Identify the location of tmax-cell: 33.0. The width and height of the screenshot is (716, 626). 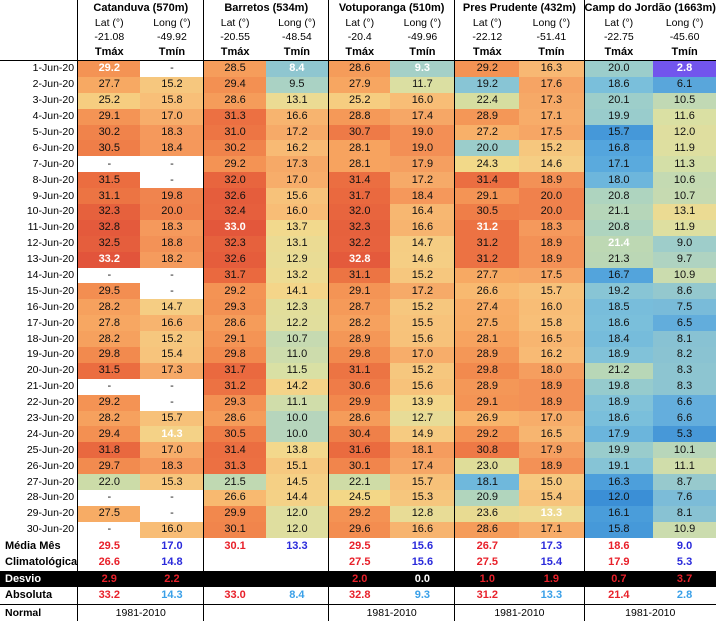
(234, 227).